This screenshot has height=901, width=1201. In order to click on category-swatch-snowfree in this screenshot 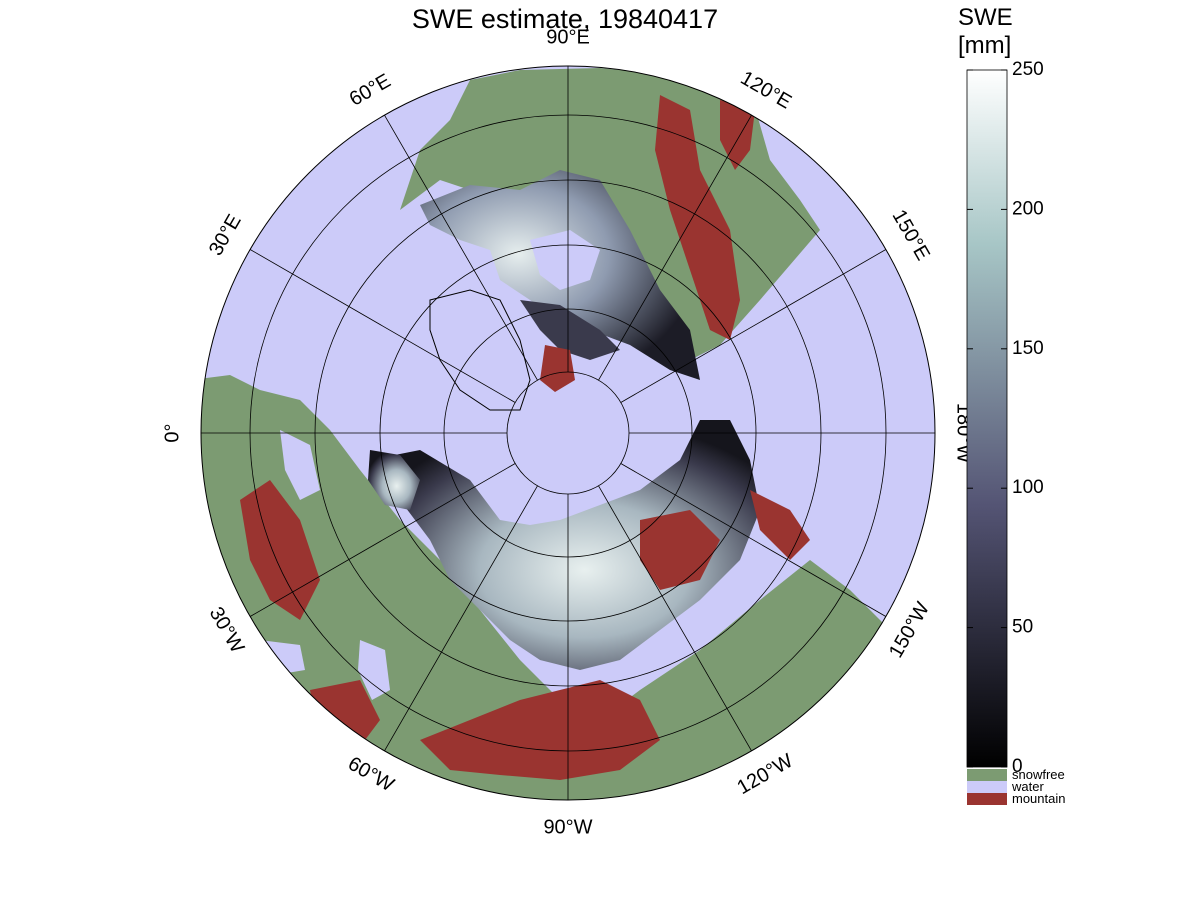, I will do `click(987, 775)`.